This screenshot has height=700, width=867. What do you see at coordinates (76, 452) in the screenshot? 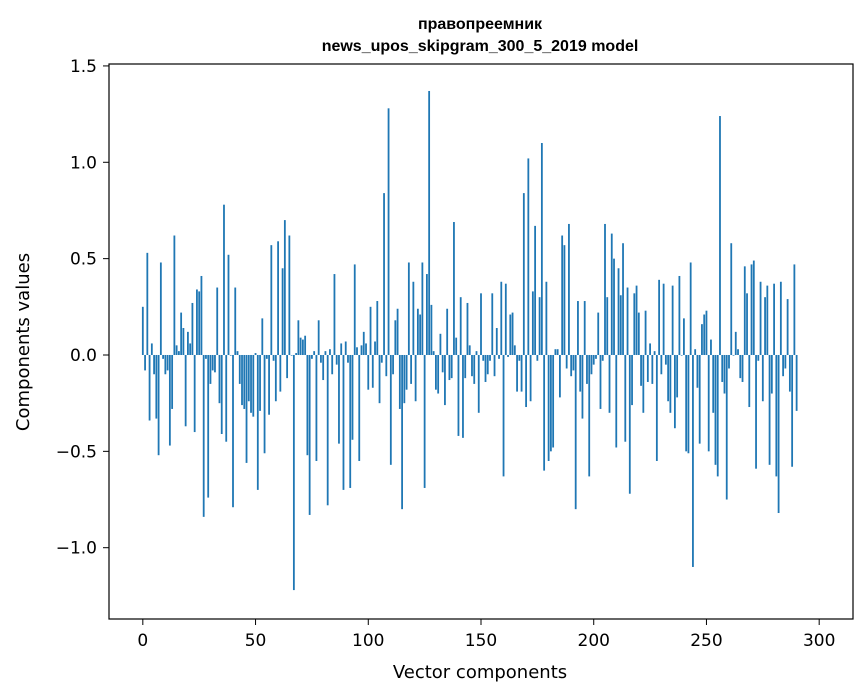
I see `y-tick-label: −0.5` at bounding box center [76, 452].